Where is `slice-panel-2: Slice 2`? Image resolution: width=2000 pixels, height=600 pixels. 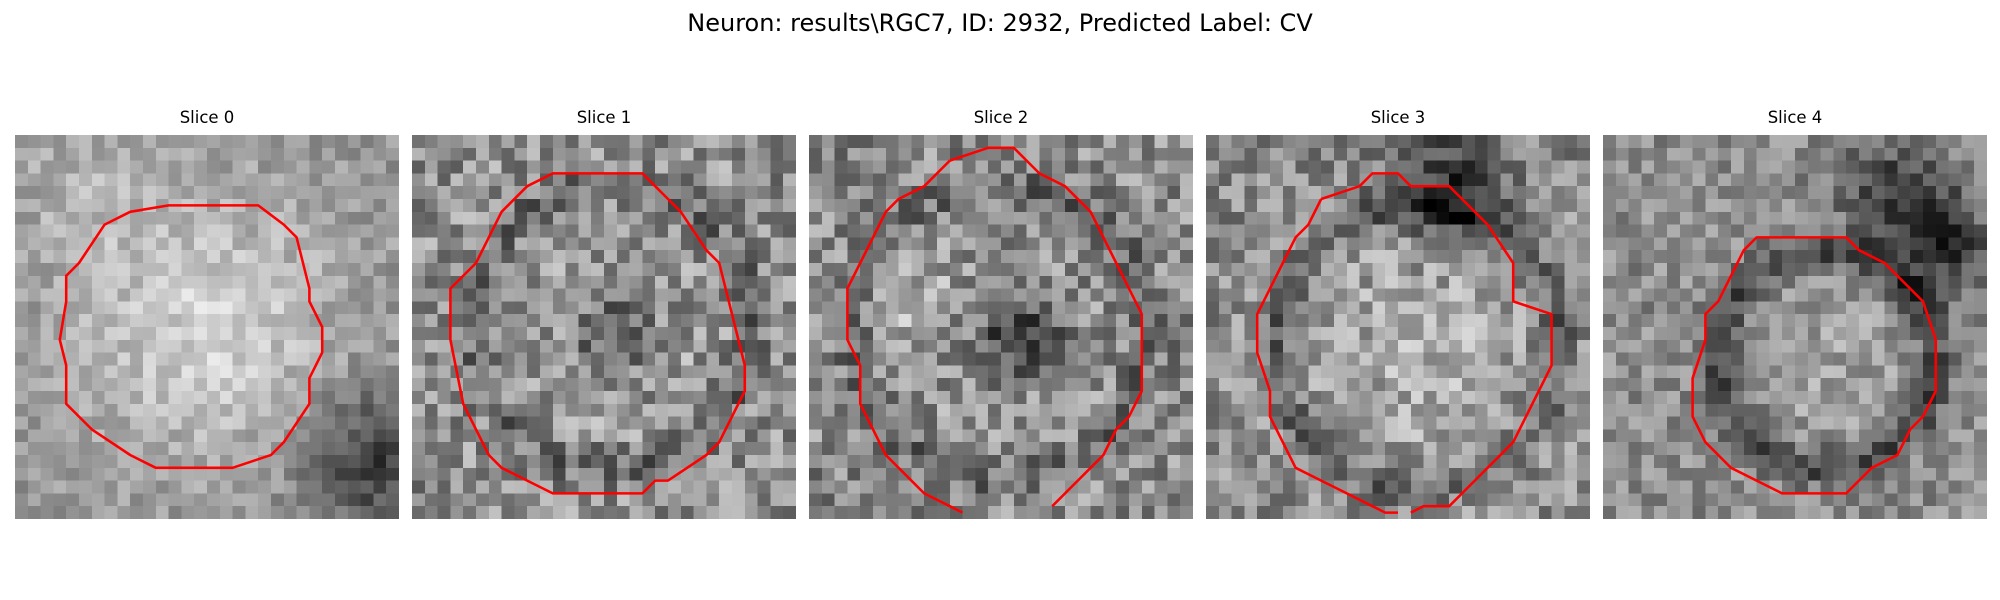
slice-panel-2: Slice 2 is located at coordinates (1001, 313).